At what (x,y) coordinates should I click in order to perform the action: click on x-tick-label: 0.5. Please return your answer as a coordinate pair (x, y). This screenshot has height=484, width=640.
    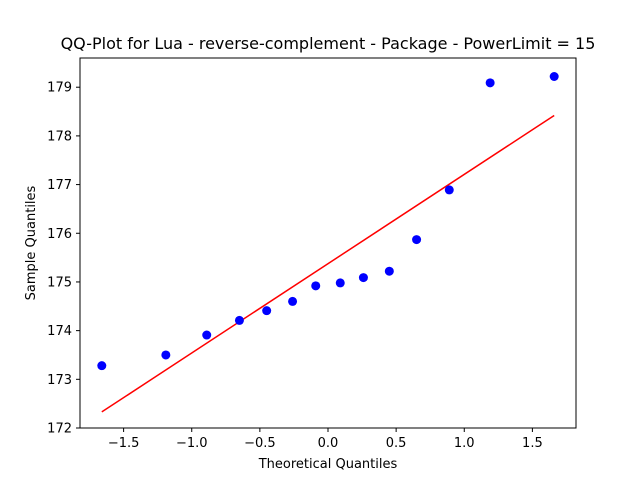
    Looking at the image, I should click on (396, 443).